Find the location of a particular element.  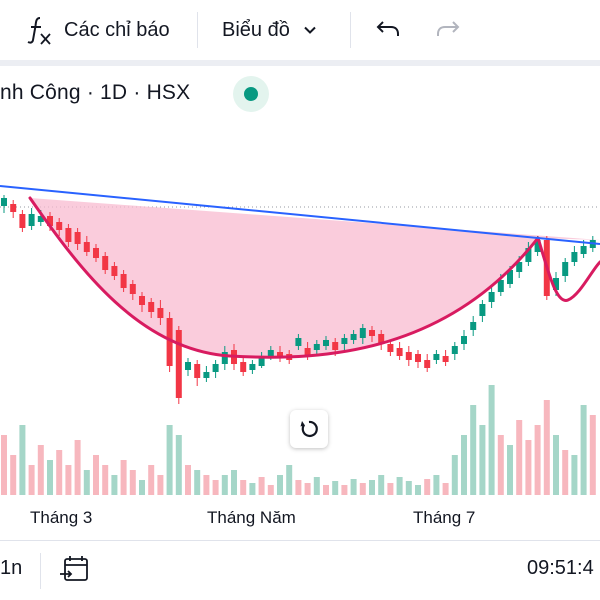

fx-icon is located at coordinates (39, 30).